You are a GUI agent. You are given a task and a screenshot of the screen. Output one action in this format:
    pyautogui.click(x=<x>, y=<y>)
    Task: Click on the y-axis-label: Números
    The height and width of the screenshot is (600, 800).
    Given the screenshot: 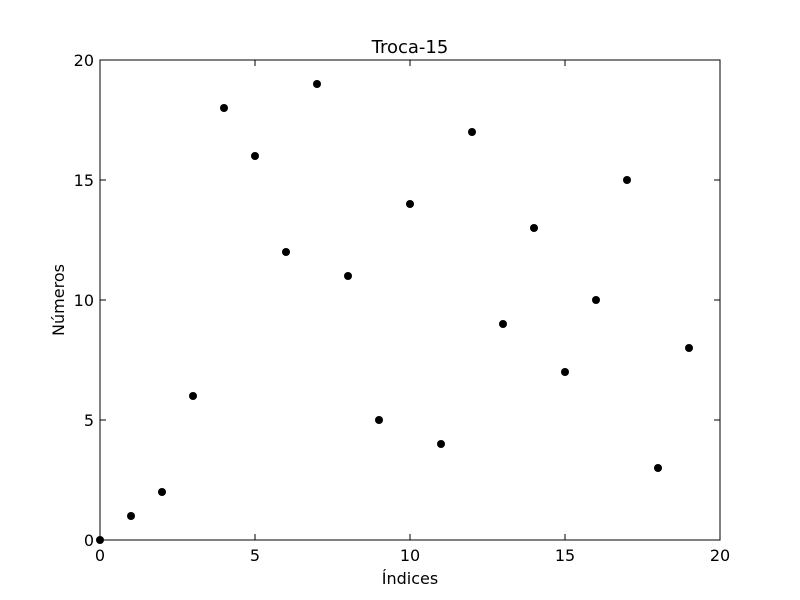 What is the action you would take?
    pyautogui.click(x=58, y=300)
    